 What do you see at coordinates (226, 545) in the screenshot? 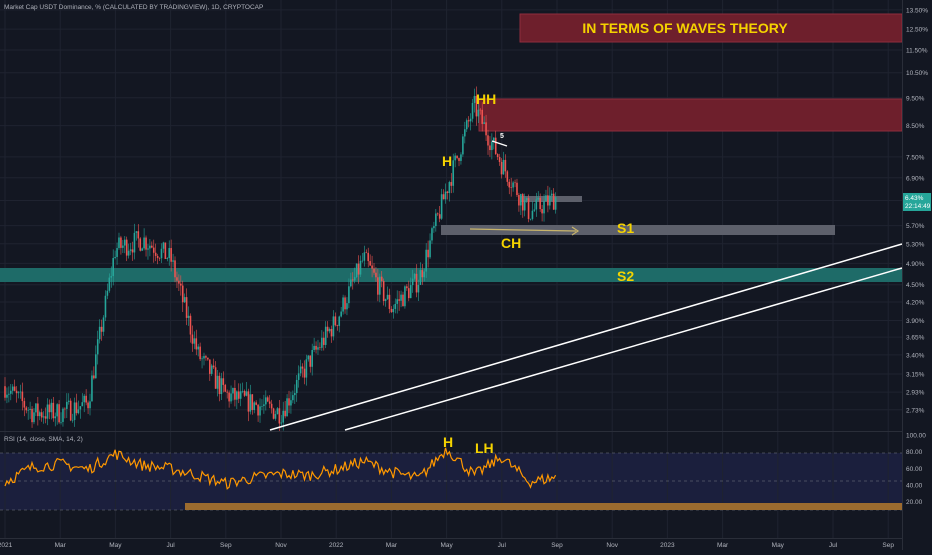
I see `time-tick-label: Sep` at bounding box center [226, 545].